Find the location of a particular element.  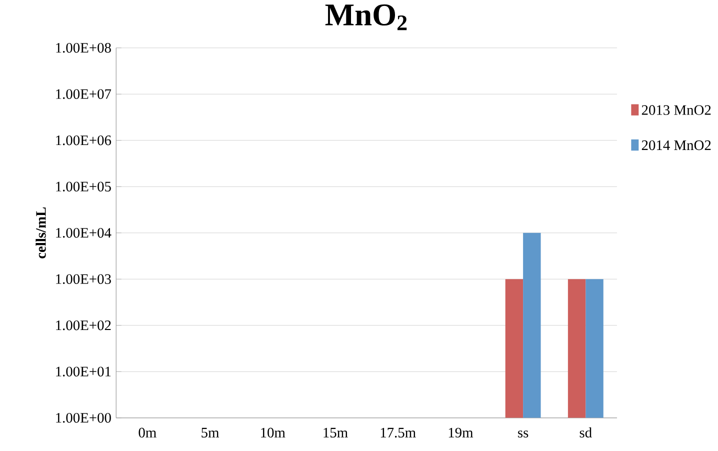

y-tick-label: 1.00E+08 is located at coordinates (83, 47).